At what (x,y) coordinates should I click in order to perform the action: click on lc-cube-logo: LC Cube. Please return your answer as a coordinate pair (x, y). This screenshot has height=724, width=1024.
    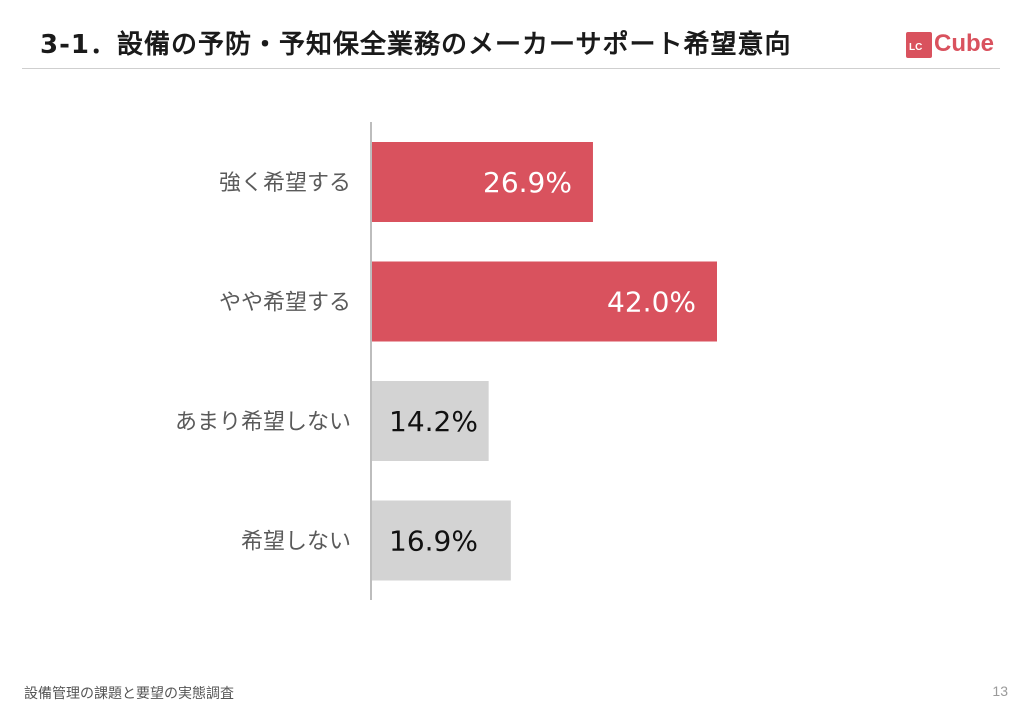
    Looking at the image, I should click on (956, 45).